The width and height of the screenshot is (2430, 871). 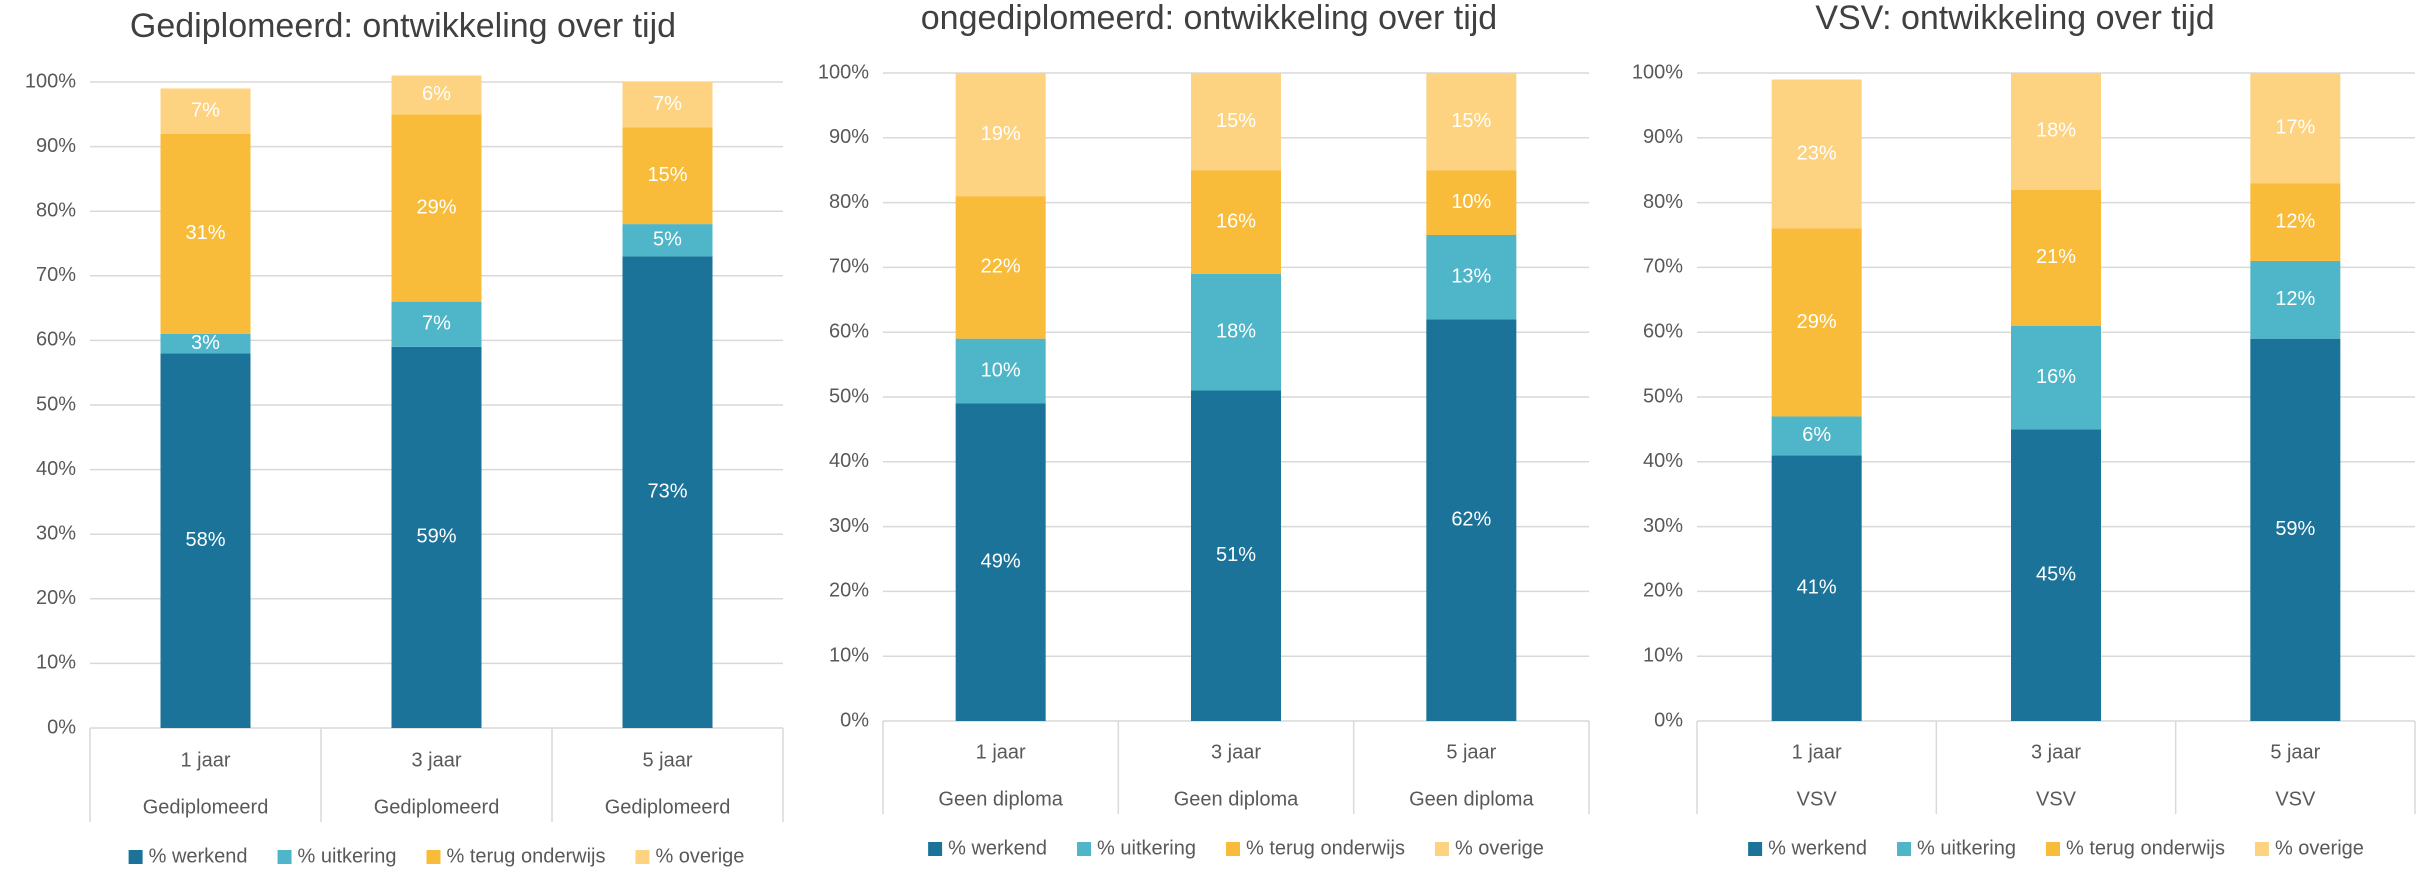 I want to click on data-label: 62%, so click(x=1471, y=519).